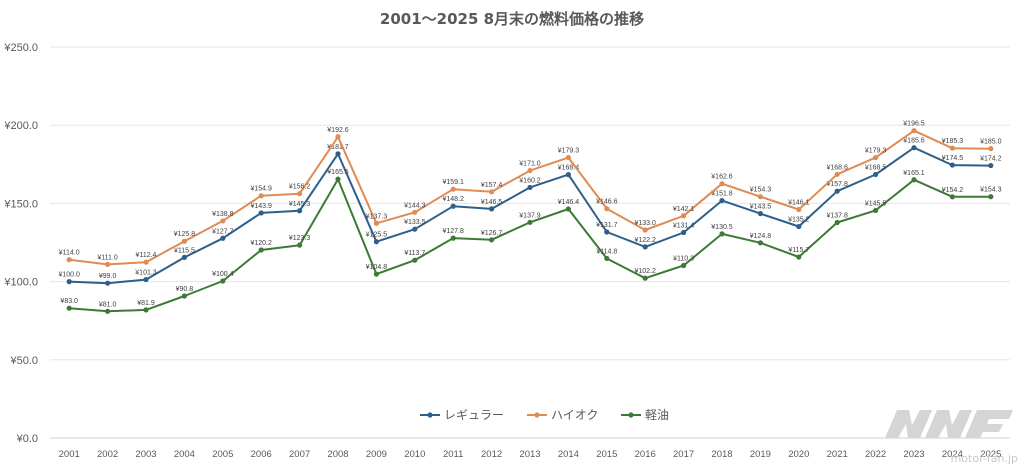  What do you see at coordinates (530, 164) in the screenshot?
I see `data-label: ¥171.0` at bounding box center [530, 164].